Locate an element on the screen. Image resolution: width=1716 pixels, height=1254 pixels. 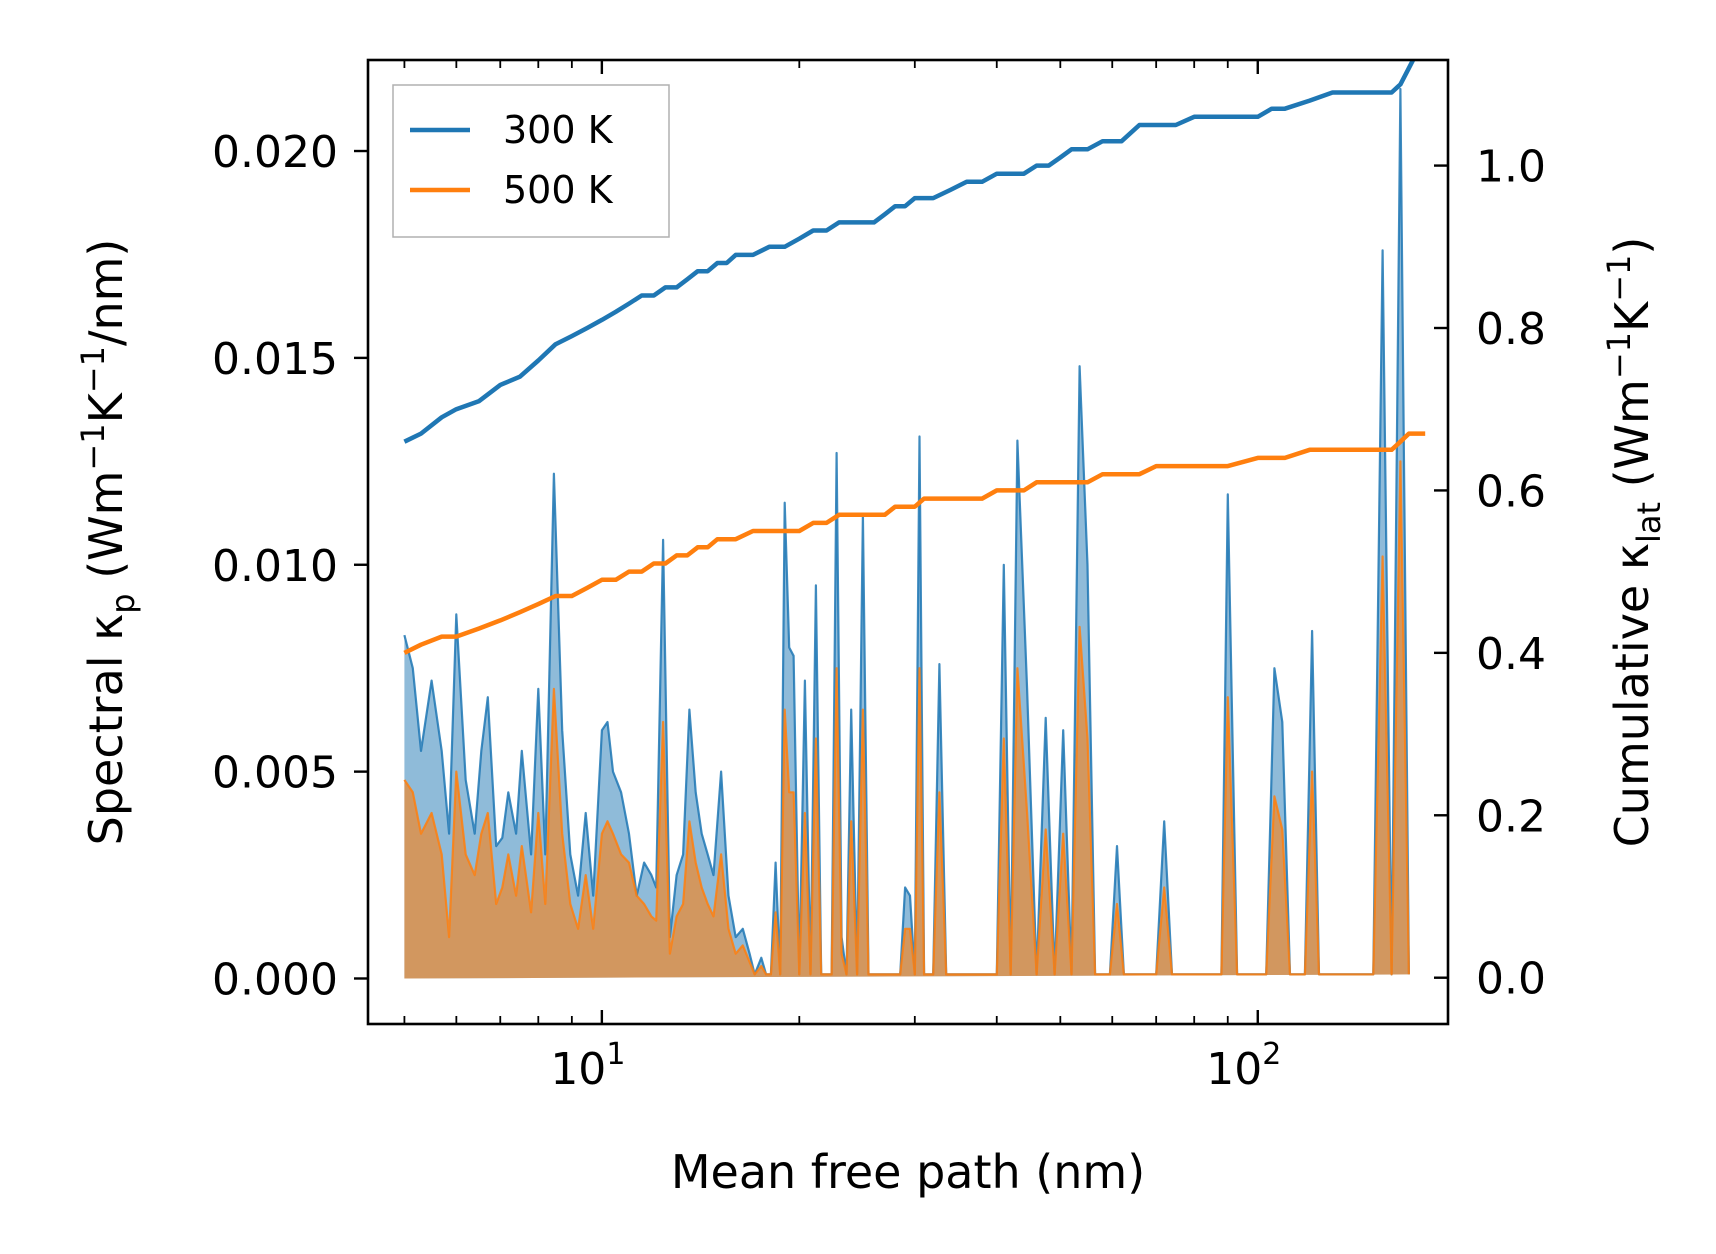
legend-label-500k: 500 K is located at coordinates (558, 190).